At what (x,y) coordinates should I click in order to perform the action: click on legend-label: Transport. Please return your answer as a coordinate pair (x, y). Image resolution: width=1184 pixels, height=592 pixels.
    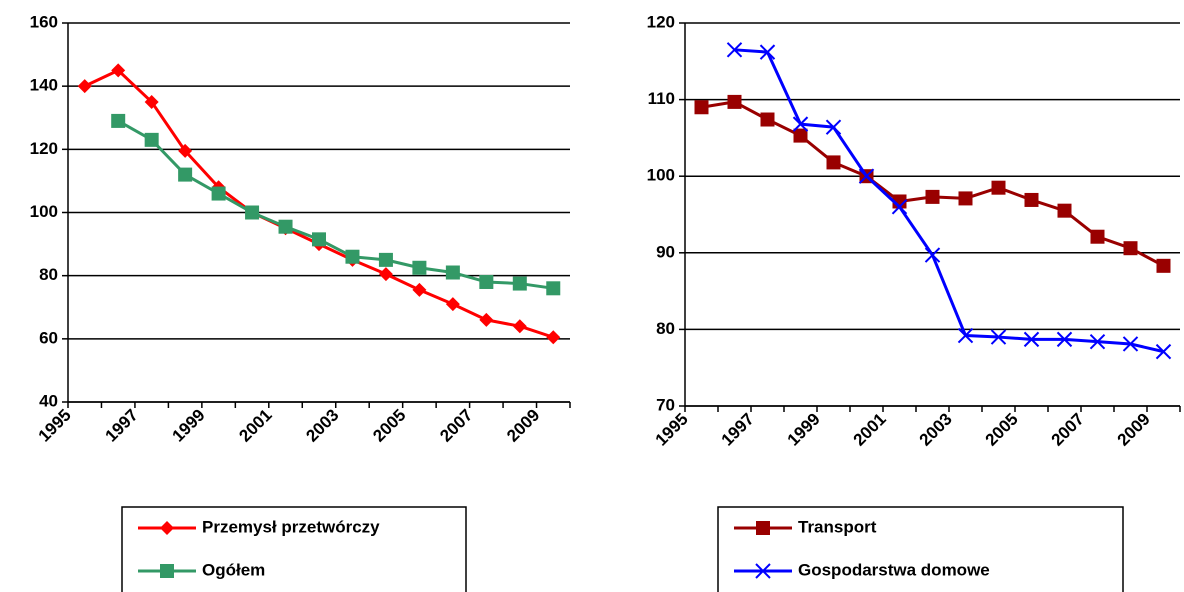
    Looking at the image, I should click on (837, 526).